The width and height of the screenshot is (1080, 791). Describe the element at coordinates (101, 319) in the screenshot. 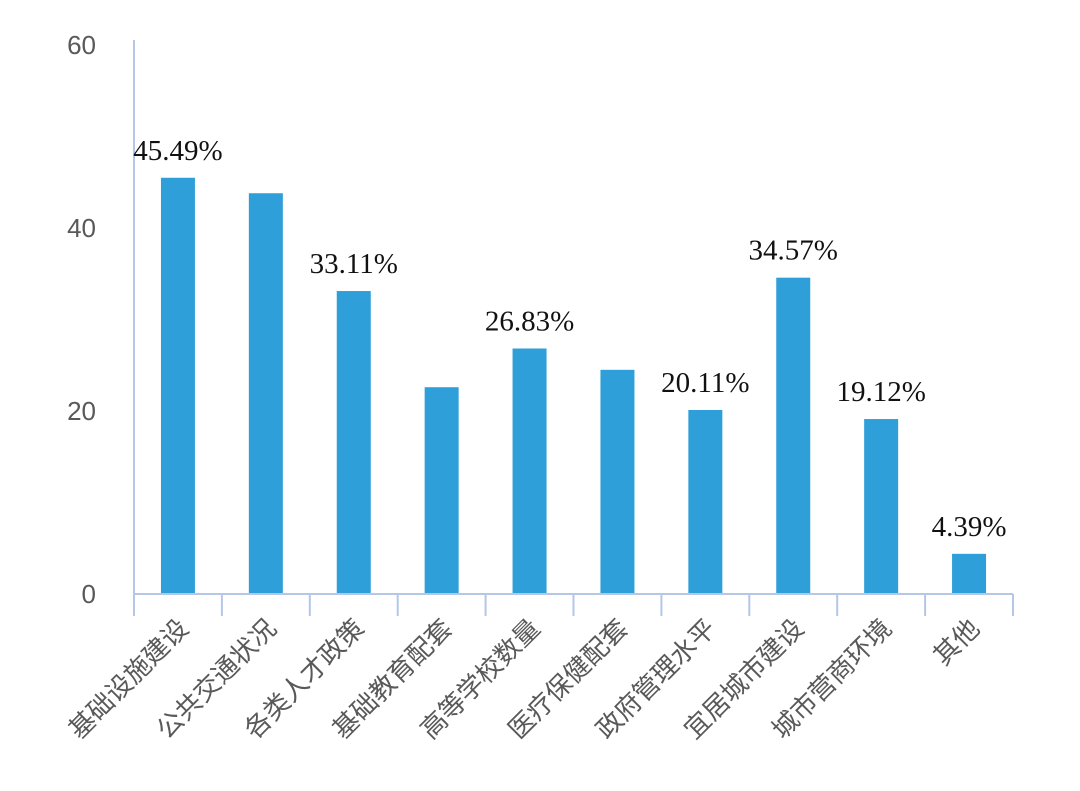

I see `y-axis: 0 20 40 60` at that location.